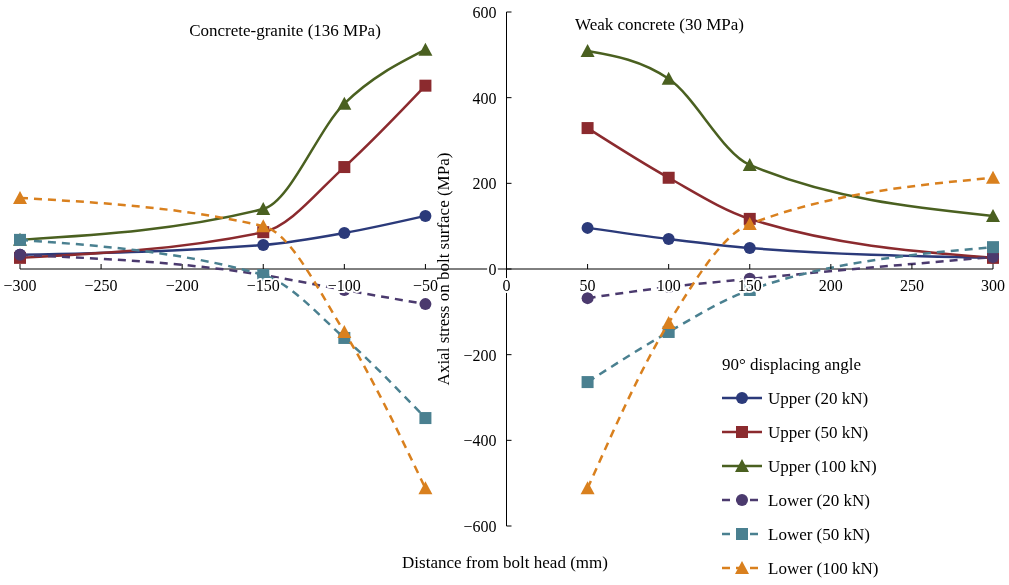  What do you see at coordinates (20, 285) in the screenshot?
I see `x-tick-label: −300` at bounding box center [20, 285].